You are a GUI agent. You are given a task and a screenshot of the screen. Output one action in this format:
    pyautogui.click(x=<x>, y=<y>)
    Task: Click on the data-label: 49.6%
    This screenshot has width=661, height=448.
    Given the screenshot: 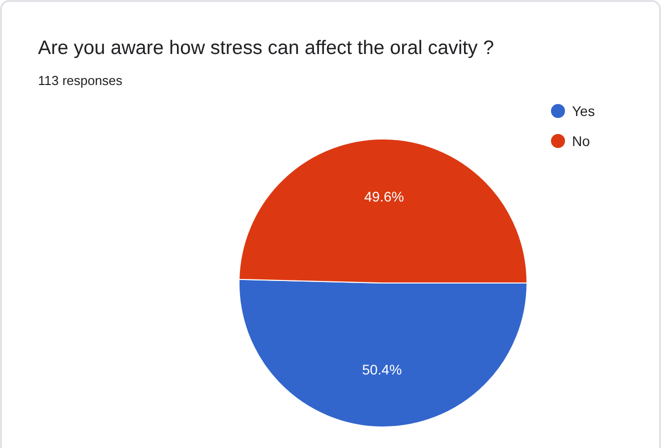 What is the action you would take?
    pyautogui.click(x=384, y=196)
    